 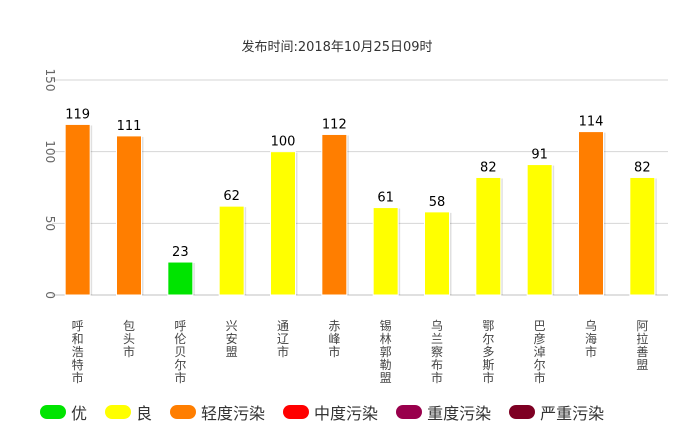 What do you see at coordinates (77, 114) in the screenshot?
I see `data-label: 119` at bounding box center [77, 114].